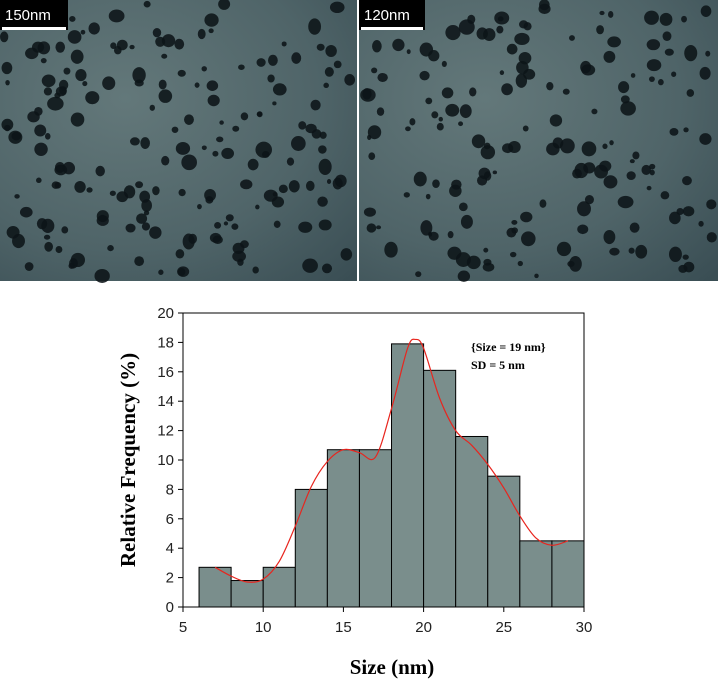 The height and width of the screenshot is (683, 718). I want to click on x-axis-ticks: 5 10 15 20 25 30, so click(385, 621).